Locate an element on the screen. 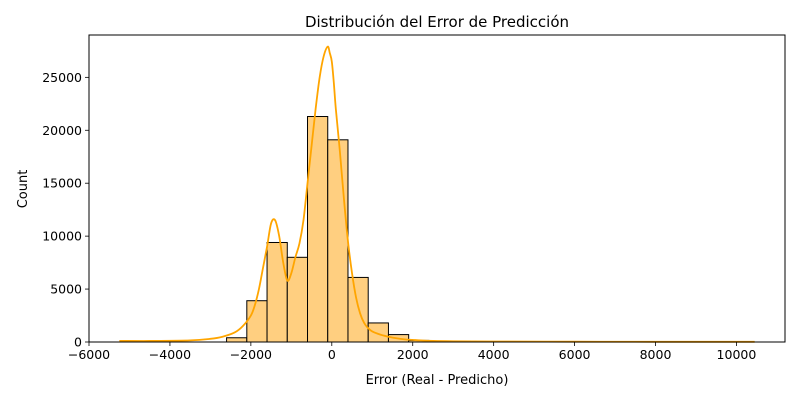  histogram-bars is located at coordinates (328, 229).